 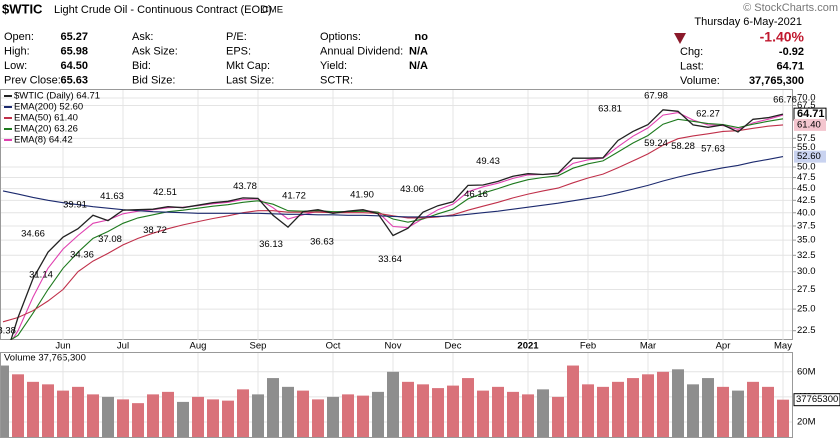 I want to click on annotation: 43.78, so click(x=245, y=186).